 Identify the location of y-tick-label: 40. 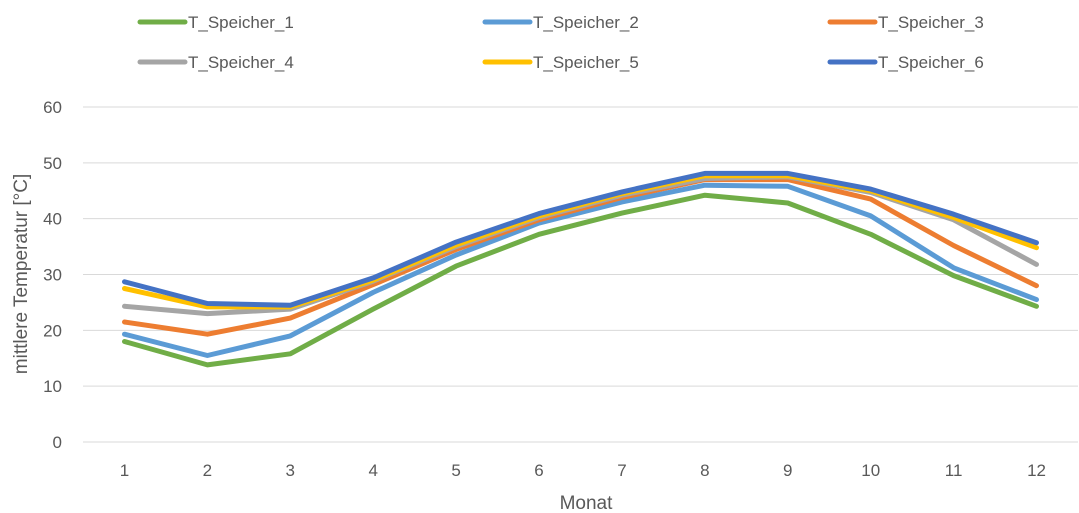
(52, 219).